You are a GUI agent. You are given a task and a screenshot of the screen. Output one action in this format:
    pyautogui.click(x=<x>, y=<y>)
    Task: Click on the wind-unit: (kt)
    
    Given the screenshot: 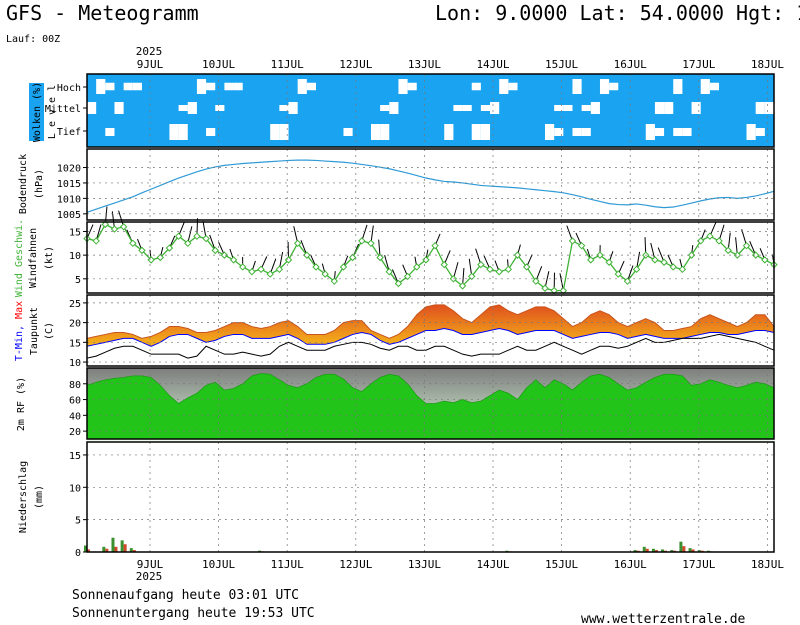 What is the action you would take?
    pyautogui.click(x=49, y=258)
    